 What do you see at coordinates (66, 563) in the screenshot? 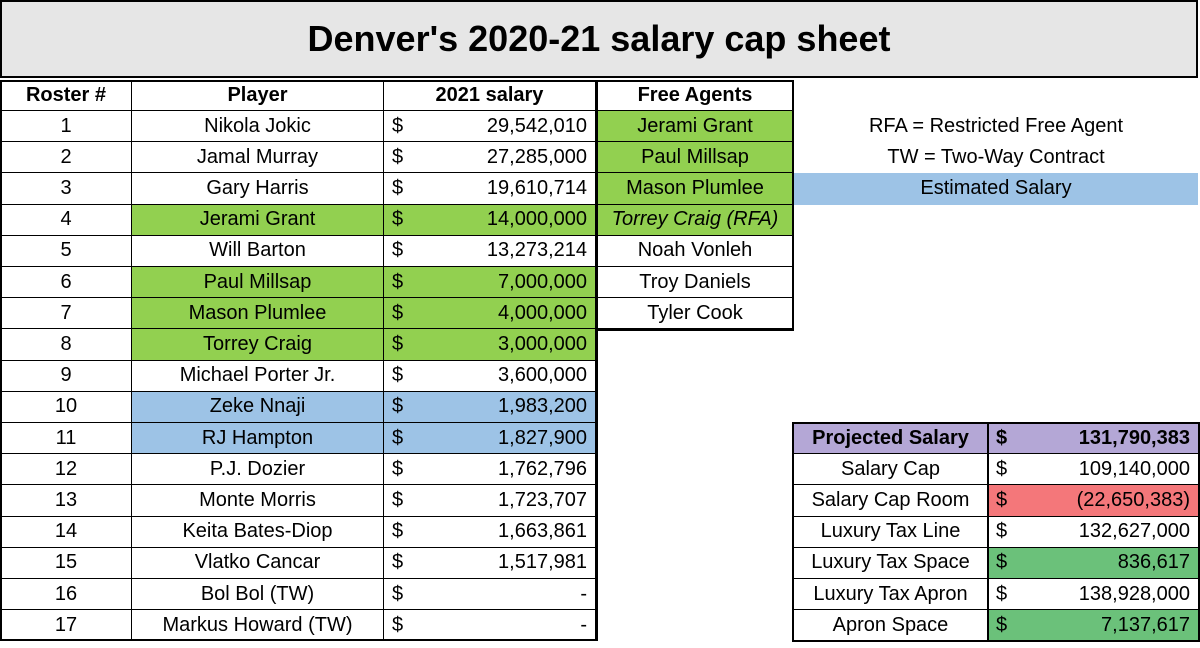
I see `roster-number: 15` at bounding box center [66, 563].